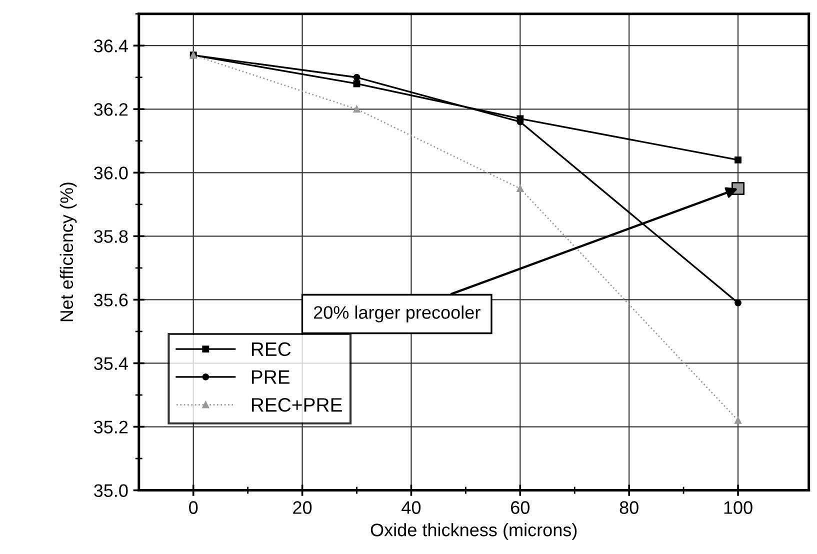 The width and height of the screenshot is (817, 554). I want to click on legend-label: PRE, so click(271, 377).